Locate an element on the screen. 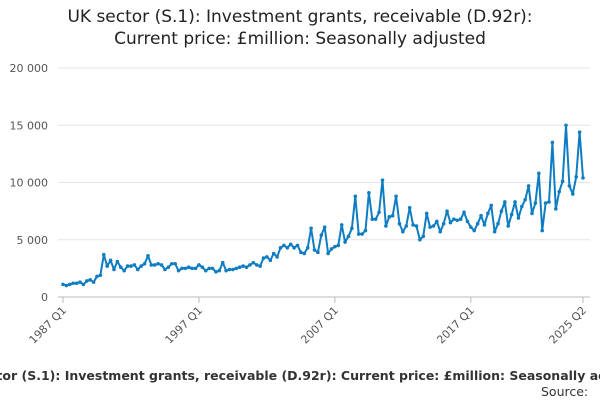 This screenshot has width=600, height=400. x-tick-label: 1997 Q1 is located at coordinates (184, 325).